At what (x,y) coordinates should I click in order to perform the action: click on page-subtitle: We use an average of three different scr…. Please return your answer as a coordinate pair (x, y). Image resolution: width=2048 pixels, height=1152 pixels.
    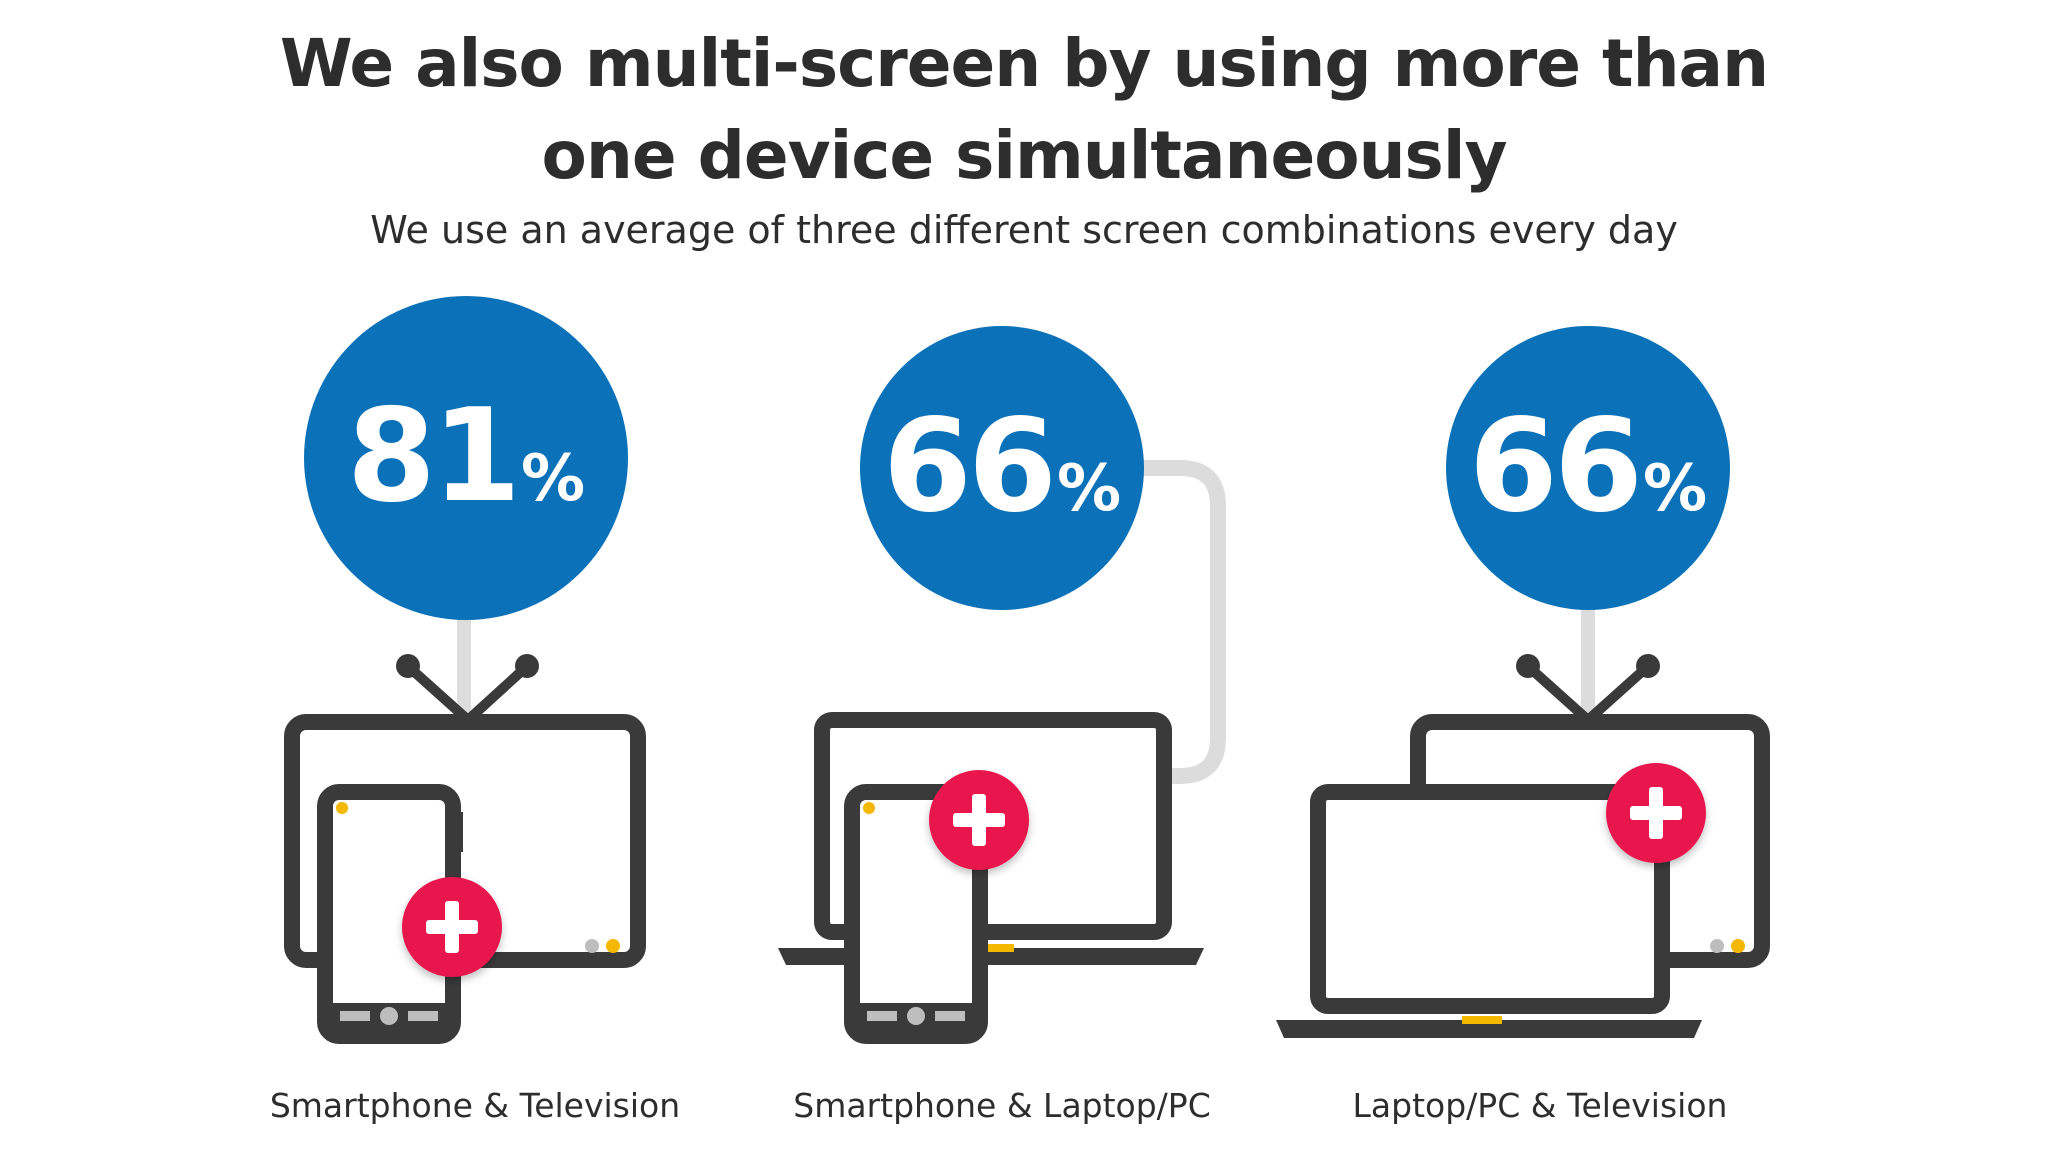
    Looking at the image, I should click on (1024, 230).